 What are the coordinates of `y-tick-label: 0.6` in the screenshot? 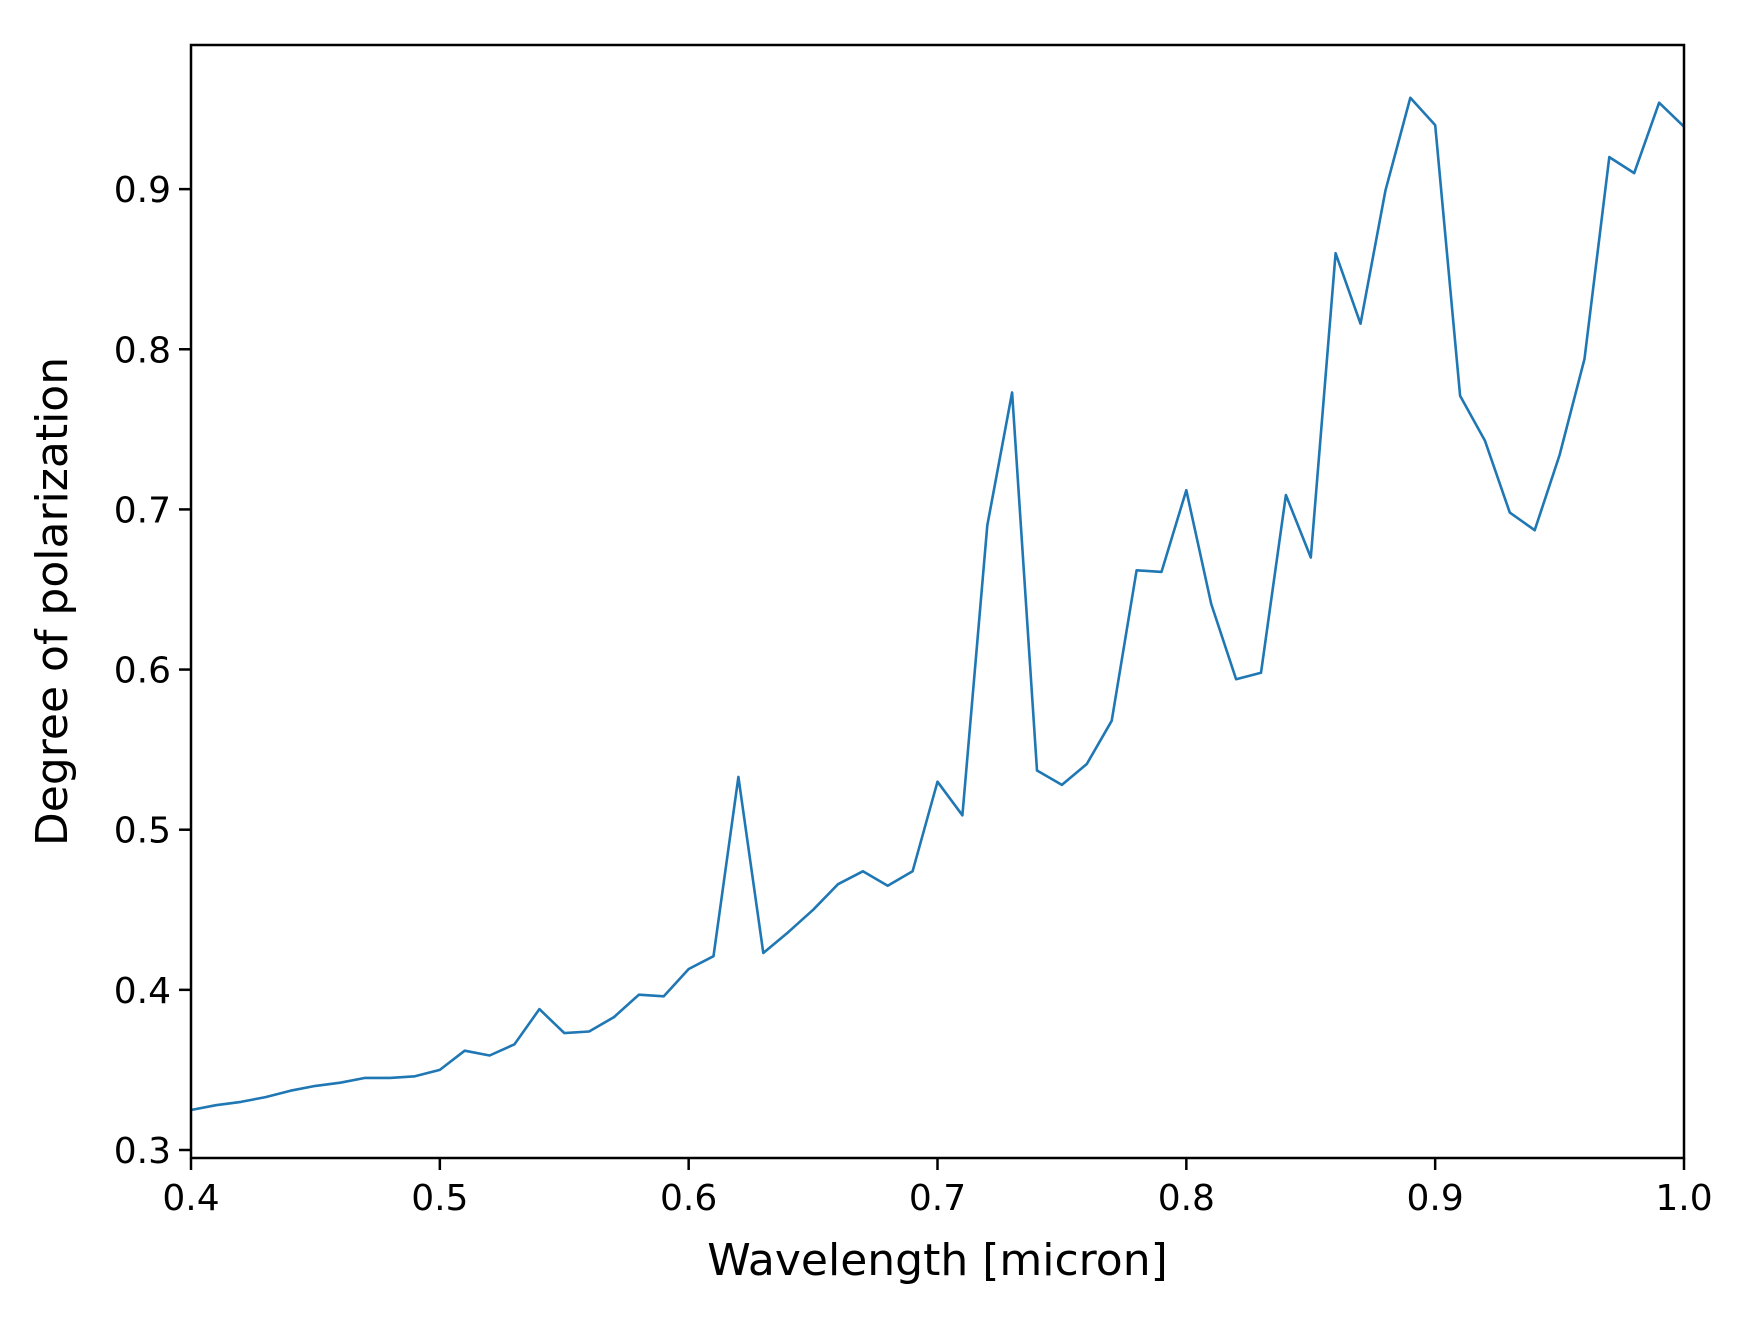 It's located at (142, 671).